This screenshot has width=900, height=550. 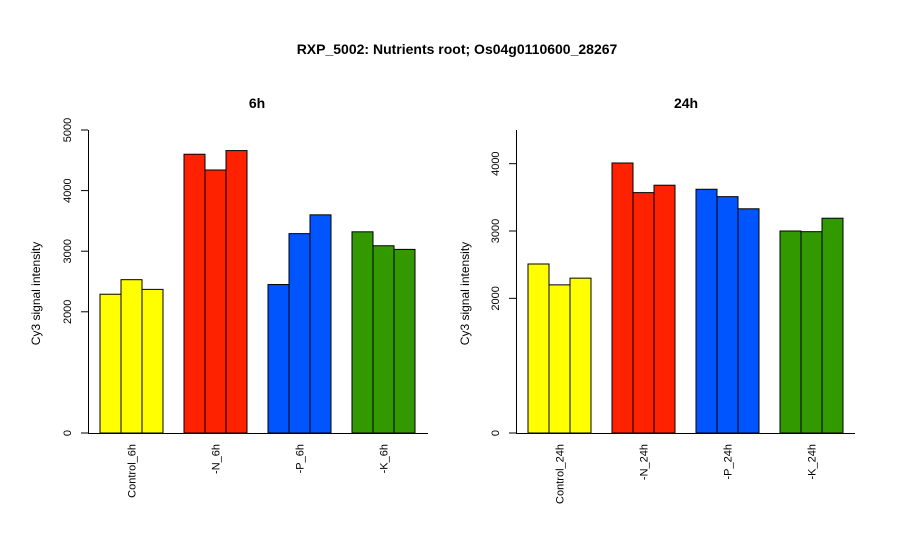 What do you see at coordinates (561, 474) in the screenshot?
I see `x-tick-label: Control_24h` at bounding box center [561, 474].